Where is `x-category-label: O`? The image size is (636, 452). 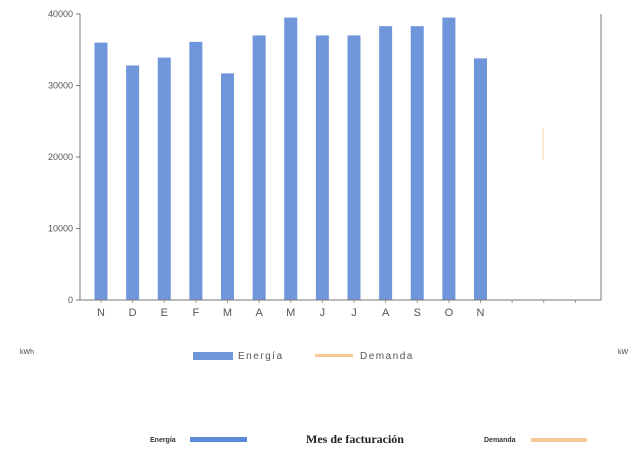 x-category-label: O is located at coordinates (449, 313).